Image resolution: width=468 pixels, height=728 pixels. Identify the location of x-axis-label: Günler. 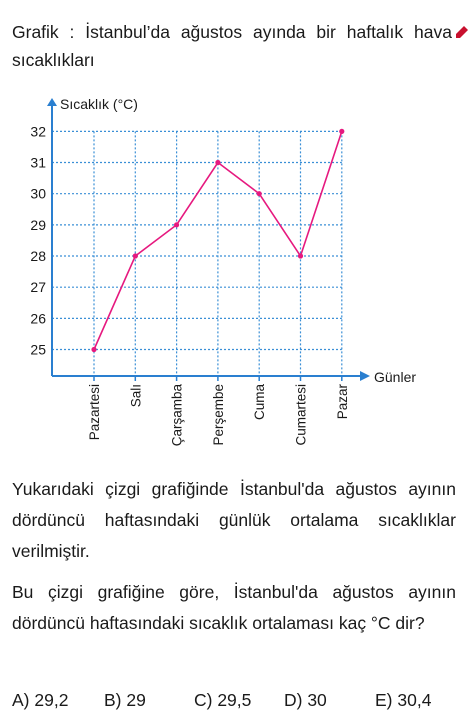
(395, 377).